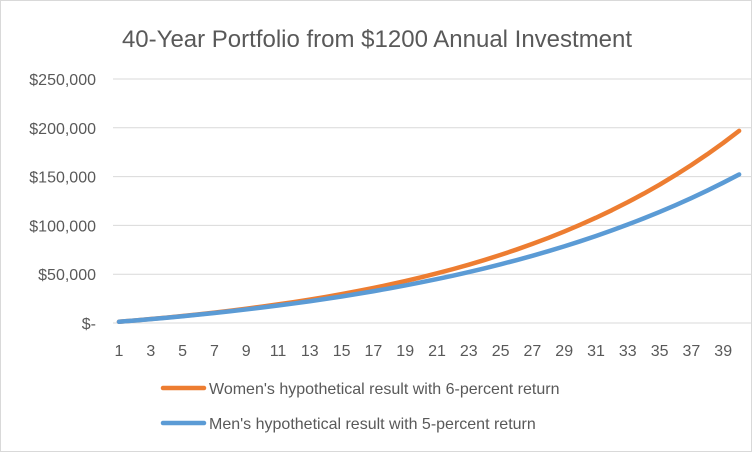 The width and height of the screenshot is (752, 452). What do you see at coordinates (278, 351) in the screenshot?
I see `x-tick-label: 11` at bounding box center [278, 351].